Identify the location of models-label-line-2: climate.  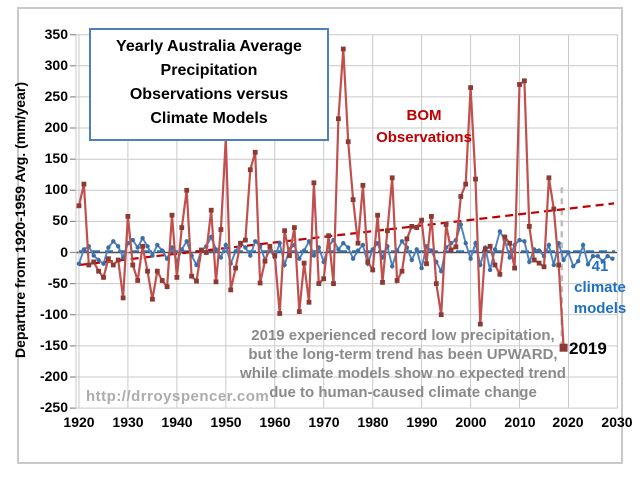
(600, 287).